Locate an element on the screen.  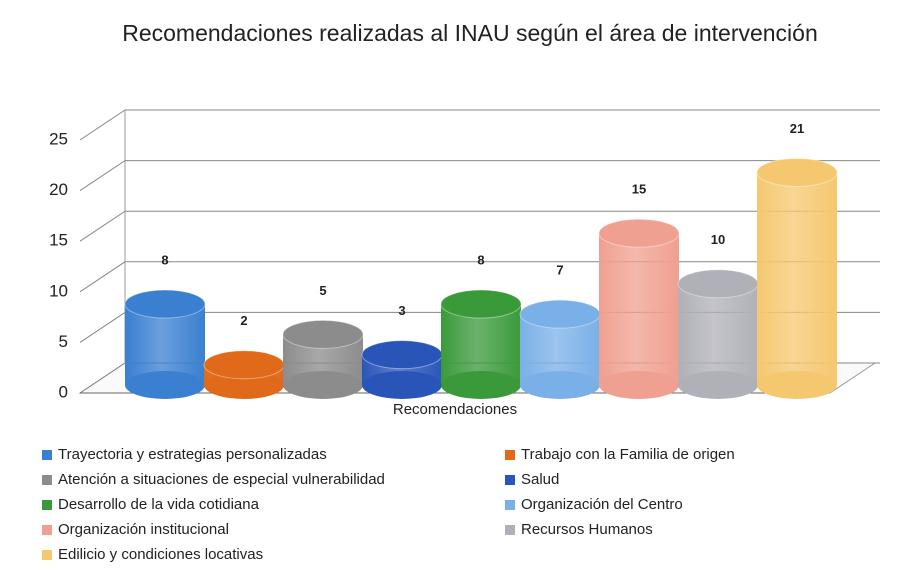
y-tick-label: 25 is located at coordinates (58, 138).